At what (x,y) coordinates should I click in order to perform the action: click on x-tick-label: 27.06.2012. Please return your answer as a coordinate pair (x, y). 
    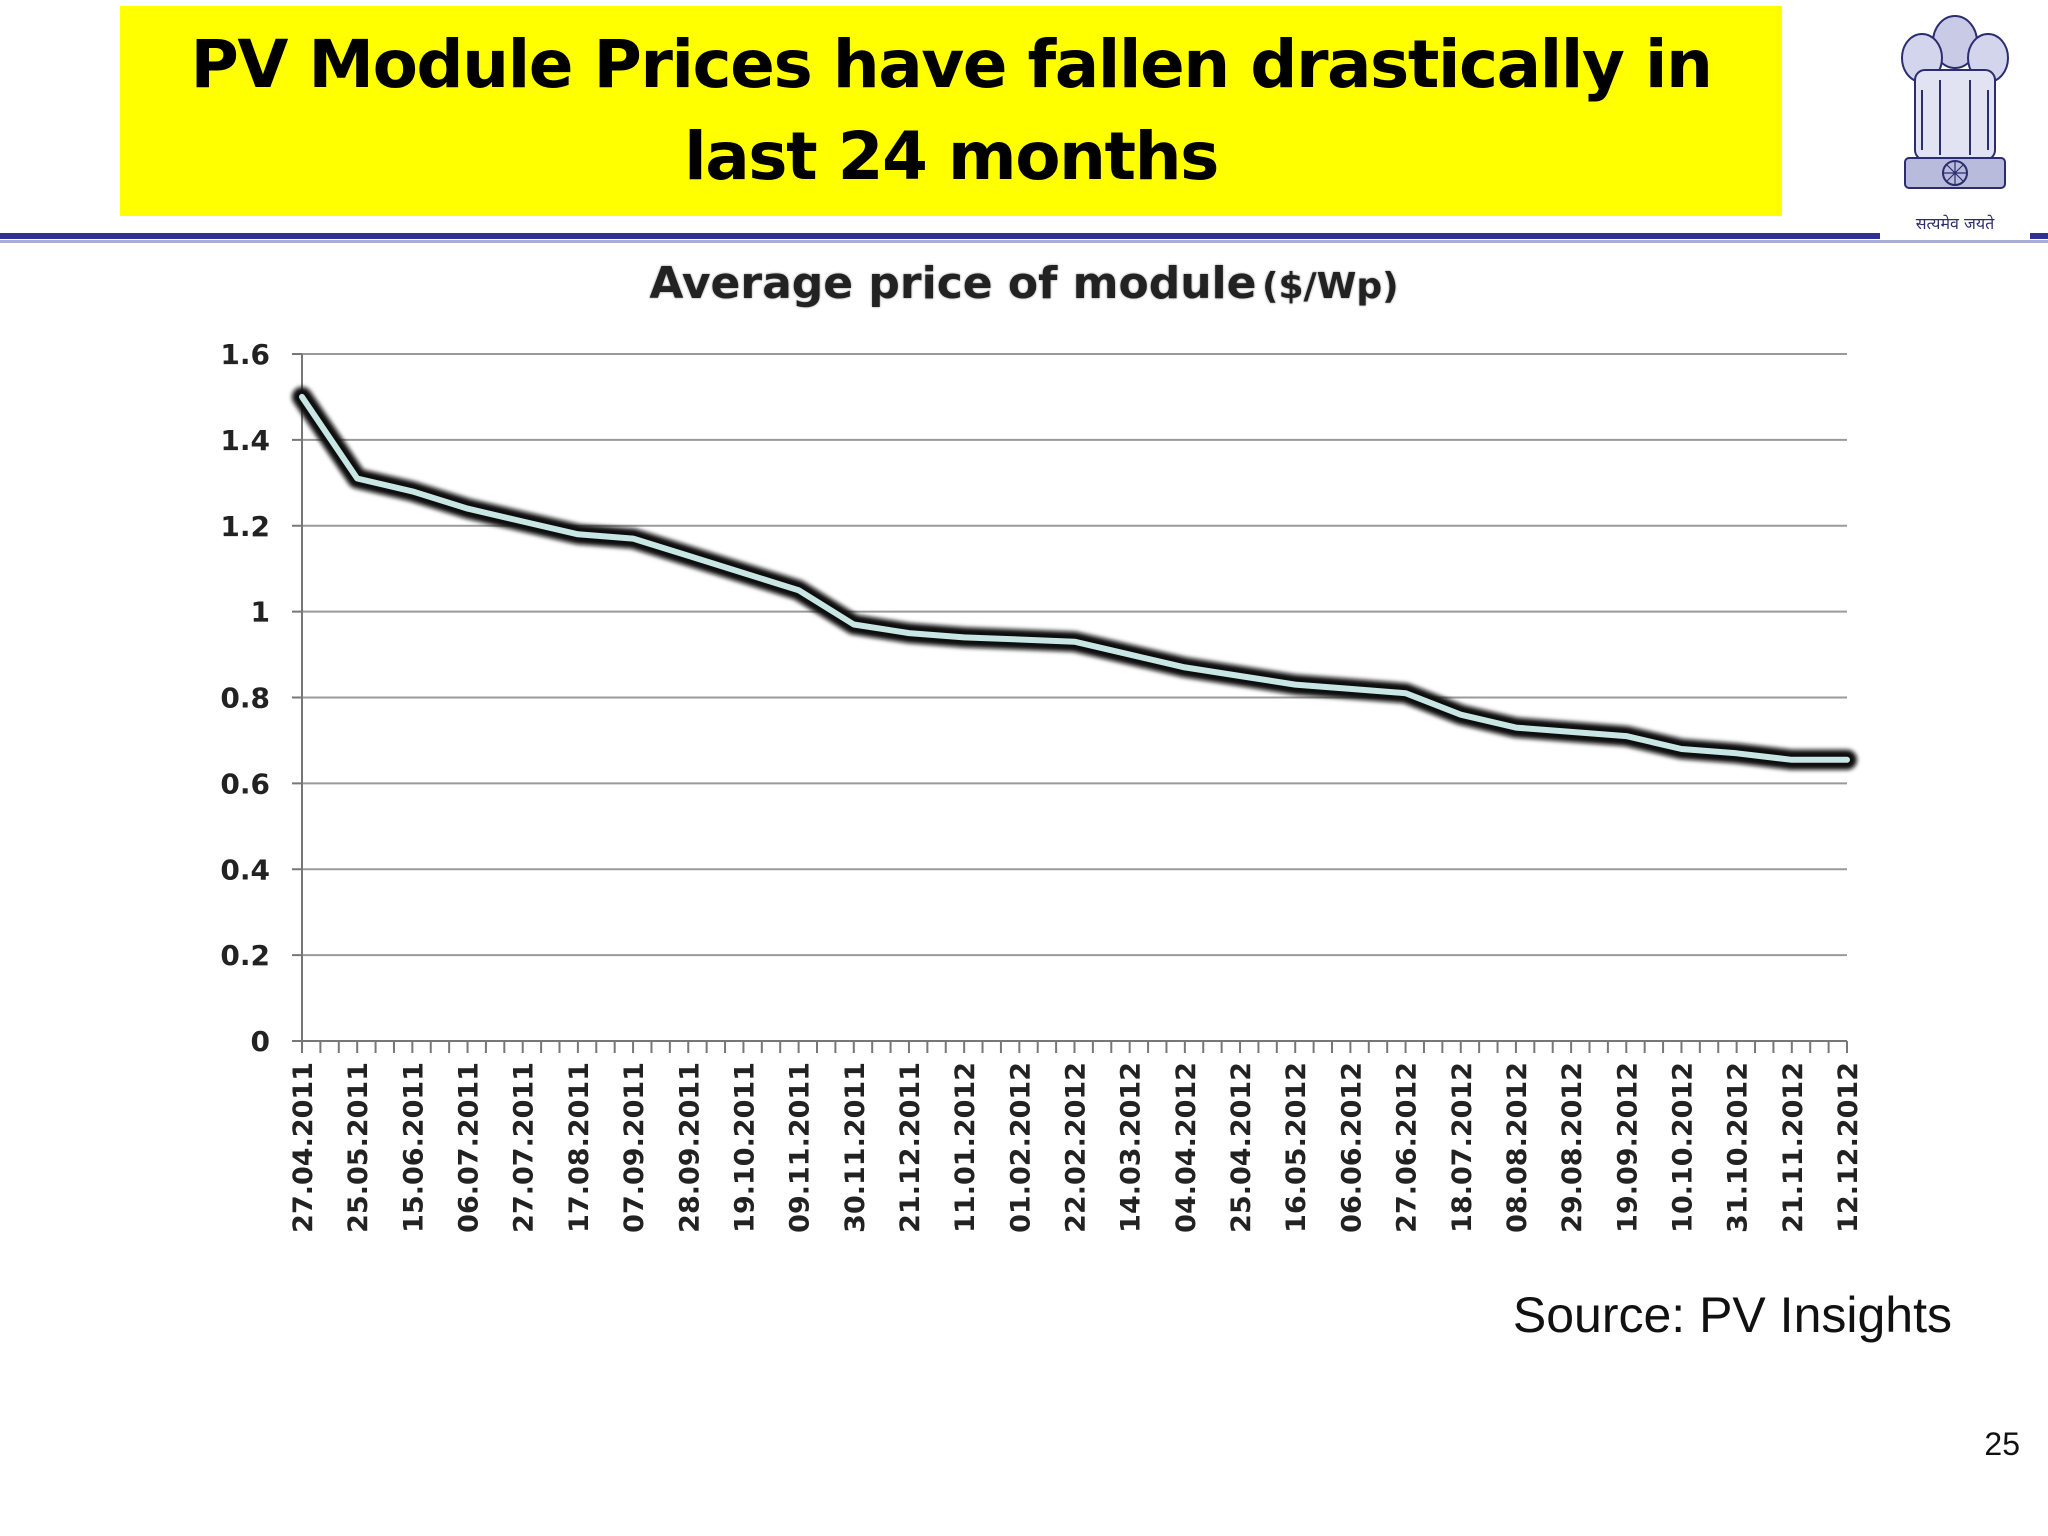
    Looking at the image, I should click on (1407, 1147).